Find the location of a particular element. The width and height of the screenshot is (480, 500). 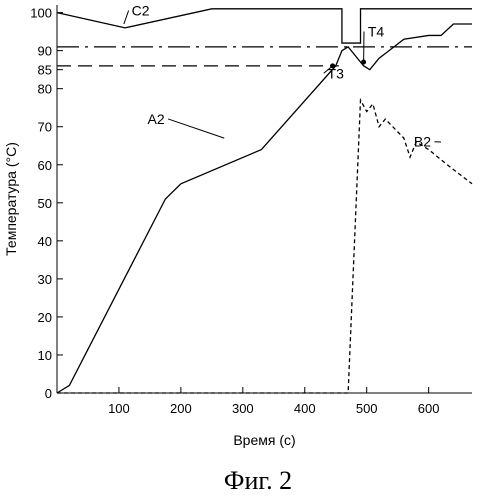

y-tick-label: 0 is located at coordinates (48, 393).